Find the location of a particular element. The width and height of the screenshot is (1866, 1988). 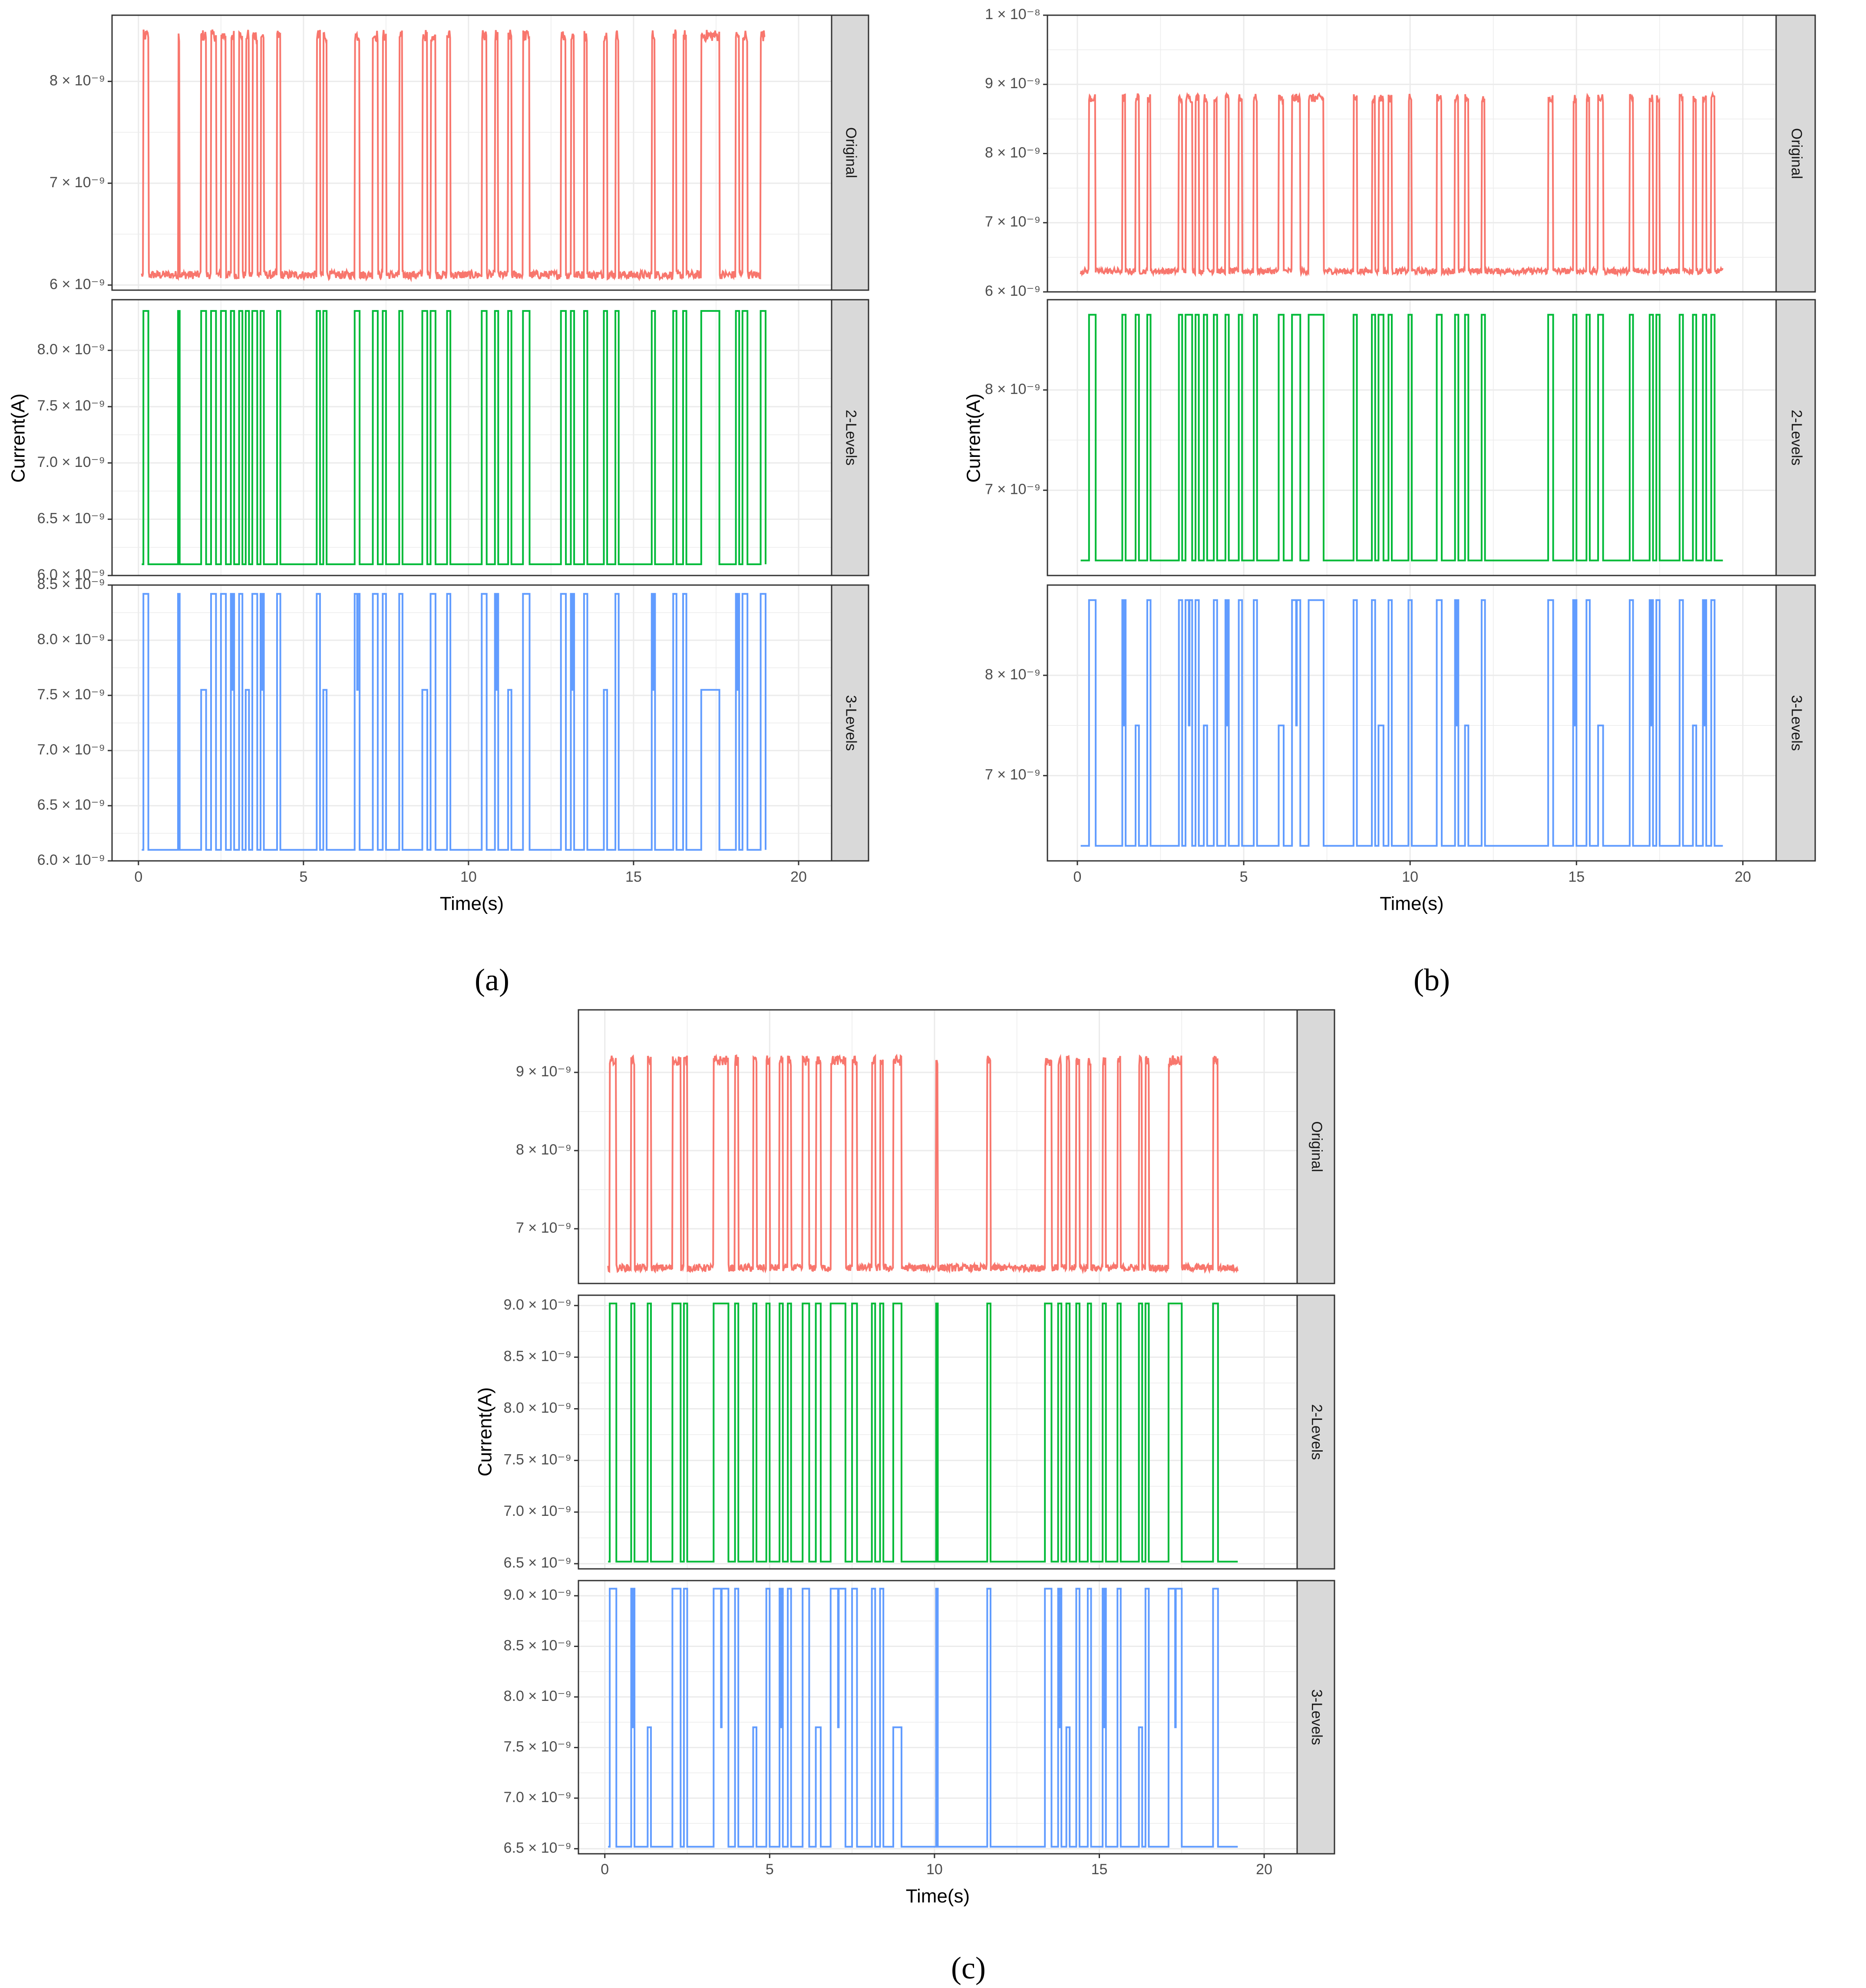

subfigure-label-b: (b) is located at coordinates (1432, 980).